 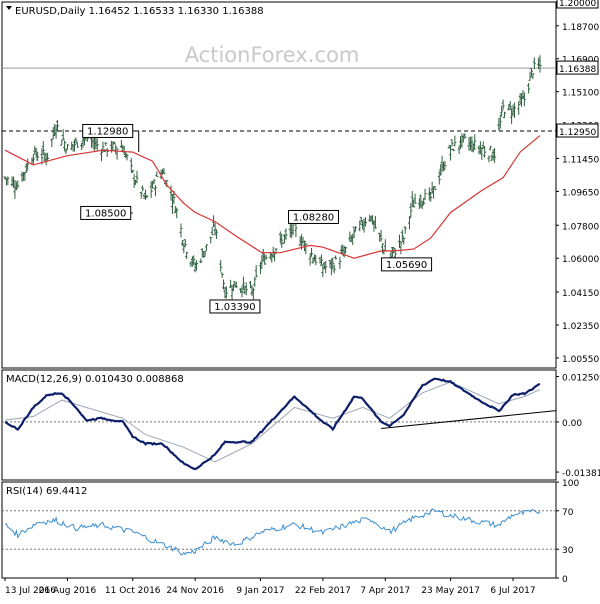 What do you see at coordinates (30, 591) in the screenshot?
I see `x-tick-label: 13 Jul 2016` at bounding box center [30, 591].